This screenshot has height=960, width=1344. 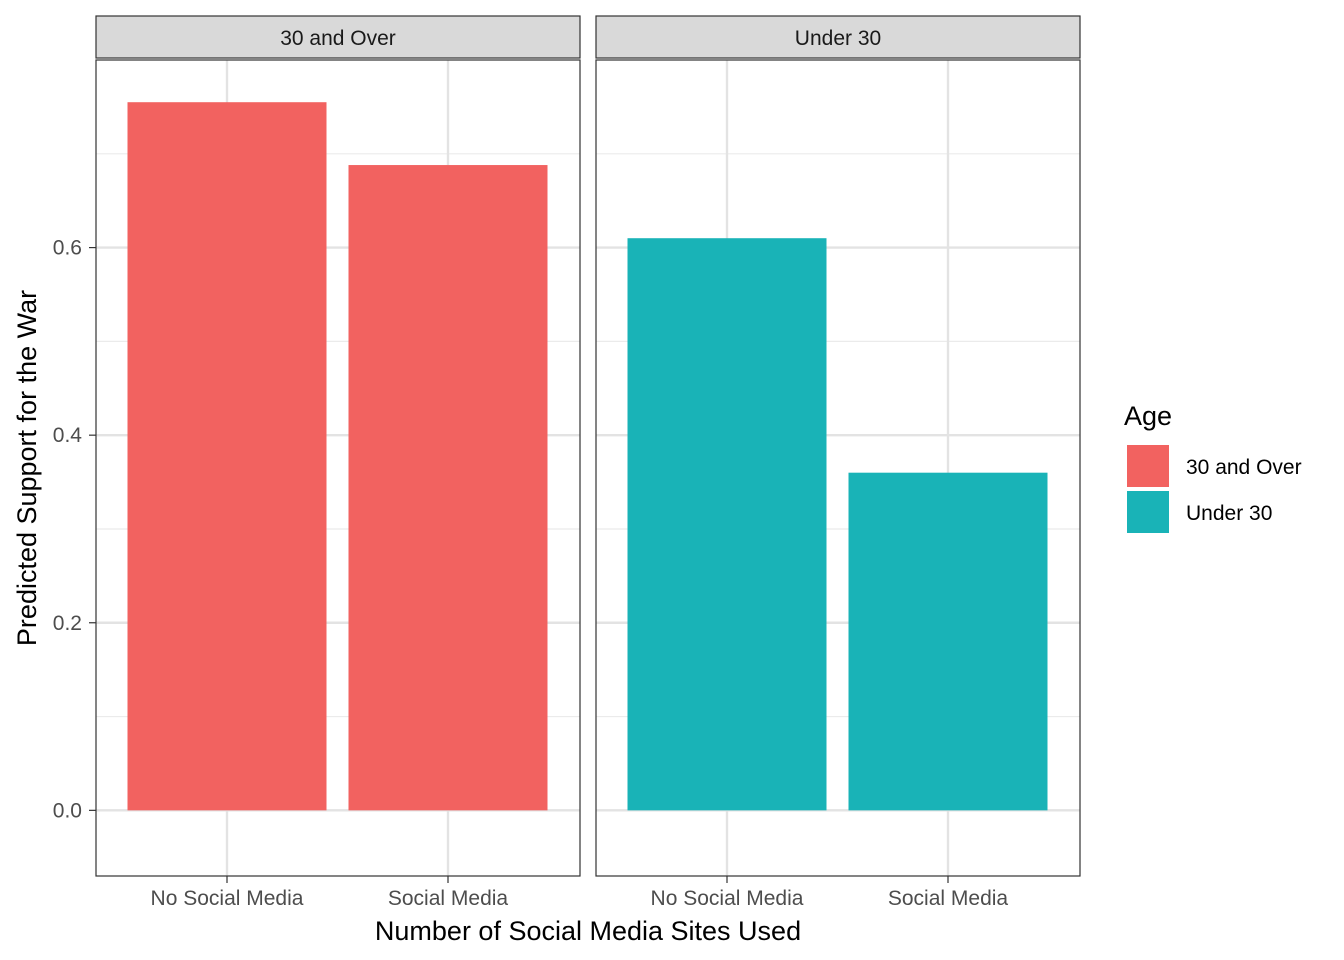 I want to click on legend-label-30-and-over: 30 and Over, so click(x=1244, y=467).